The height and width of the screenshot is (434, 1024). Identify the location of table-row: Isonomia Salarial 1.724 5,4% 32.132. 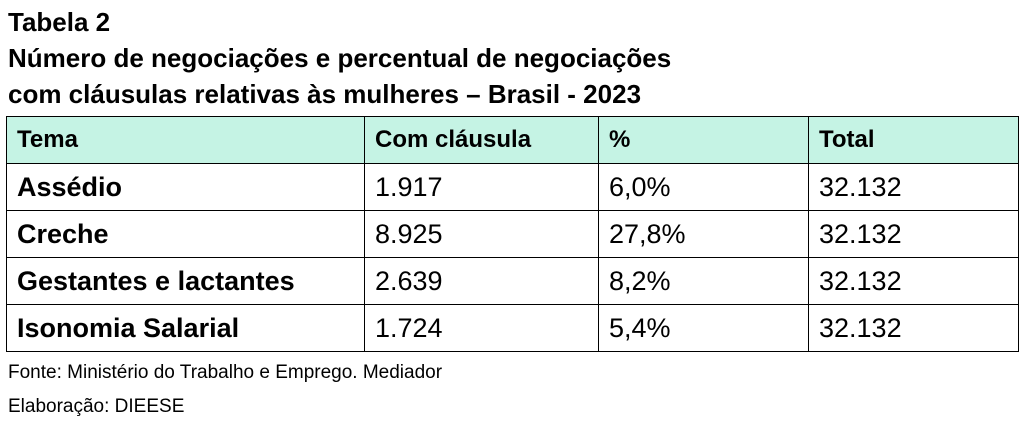
(512, 328).